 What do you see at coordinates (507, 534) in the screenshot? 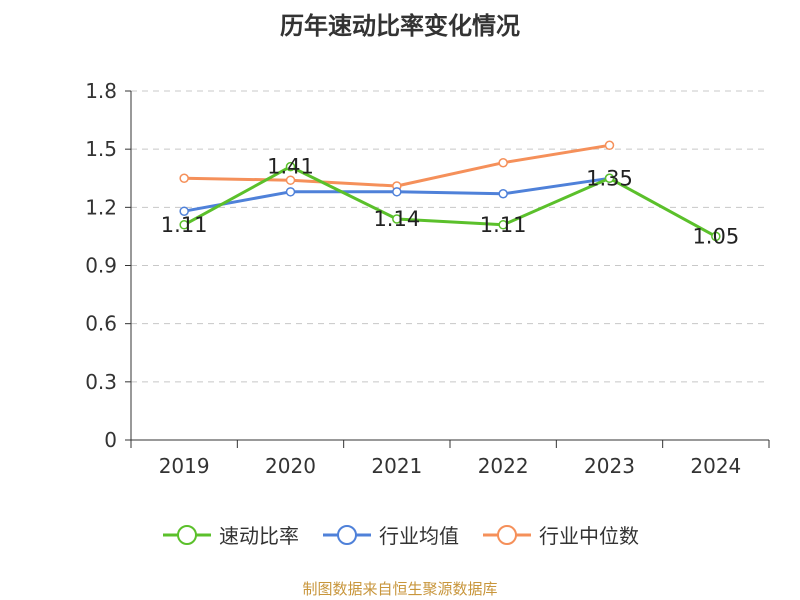
I see `legend-swatch-industry-median` at bounding box center [507, 534].